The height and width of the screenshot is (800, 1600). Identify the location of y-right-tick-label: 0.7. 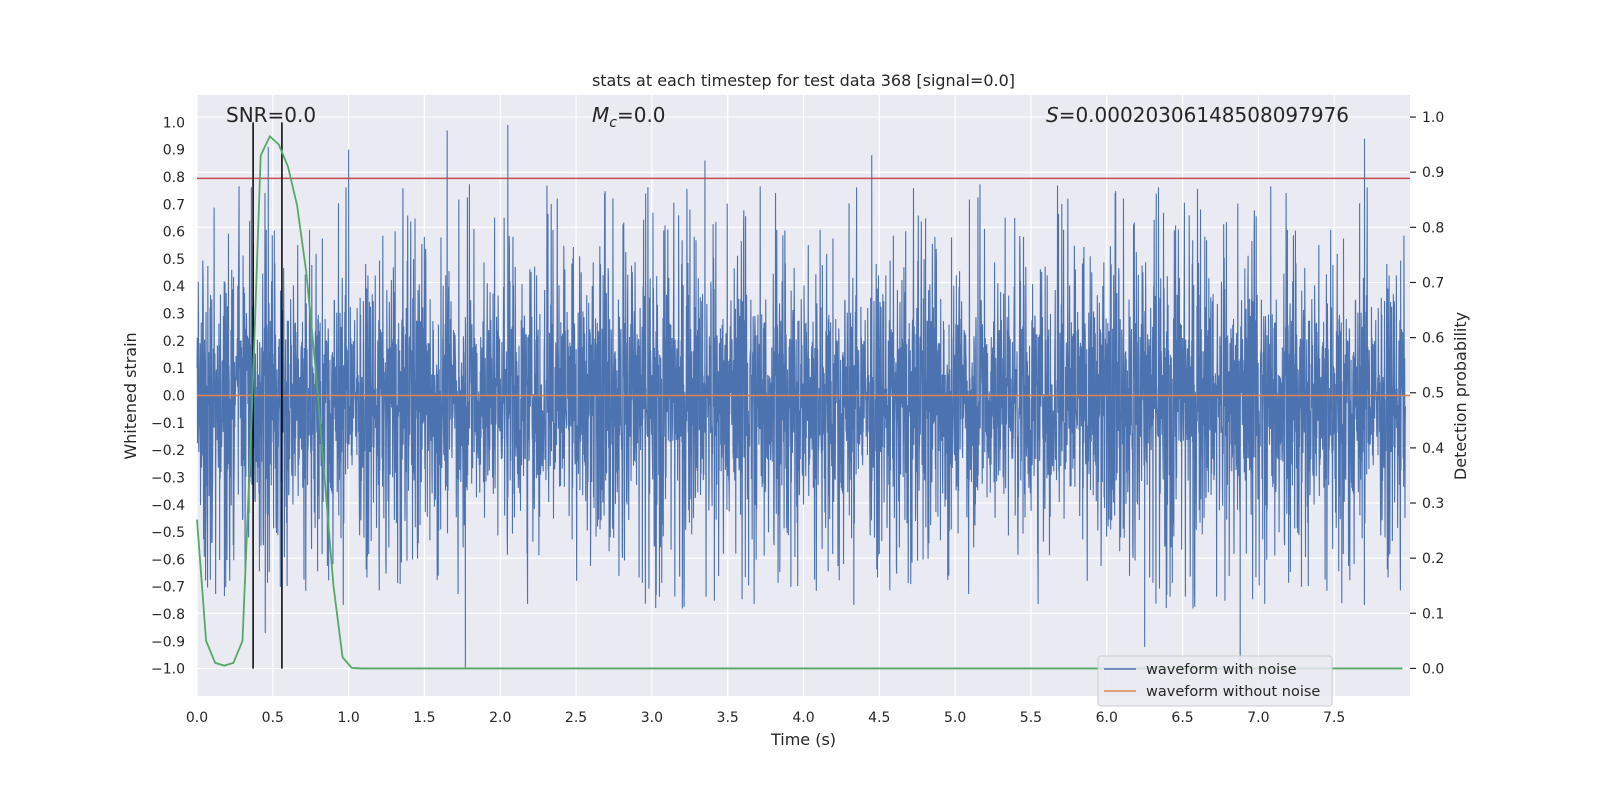
(1433, 283).